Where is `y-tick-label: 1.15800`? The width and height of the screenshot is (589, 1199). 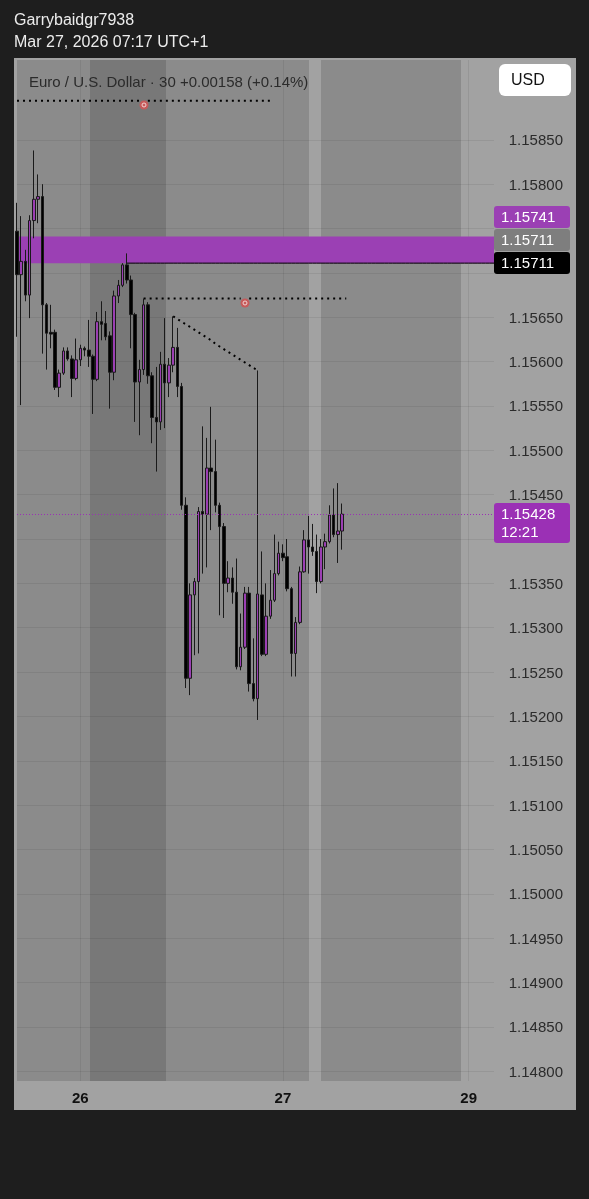
y-tick-label: 1.15800 is located at coordinates (535, 184).